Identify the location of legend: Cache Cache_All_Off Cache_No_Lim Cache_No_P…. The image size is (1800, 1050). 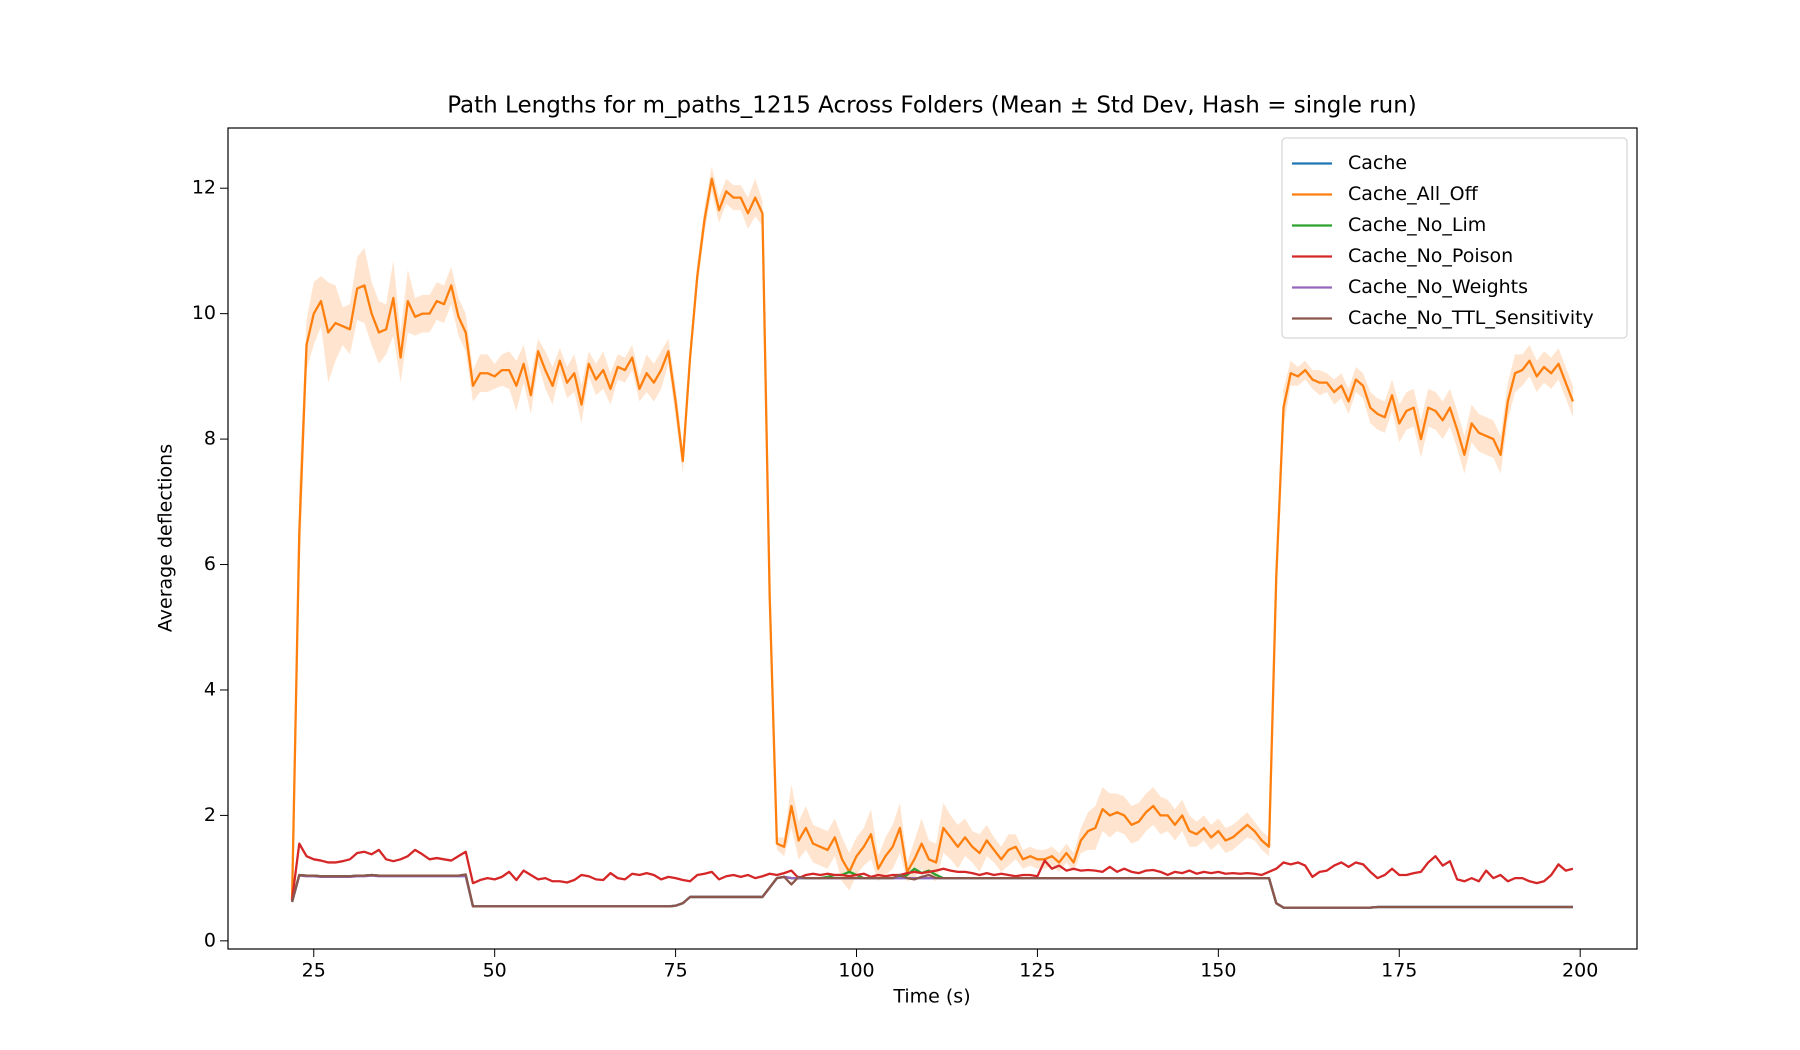
(1454, 238).